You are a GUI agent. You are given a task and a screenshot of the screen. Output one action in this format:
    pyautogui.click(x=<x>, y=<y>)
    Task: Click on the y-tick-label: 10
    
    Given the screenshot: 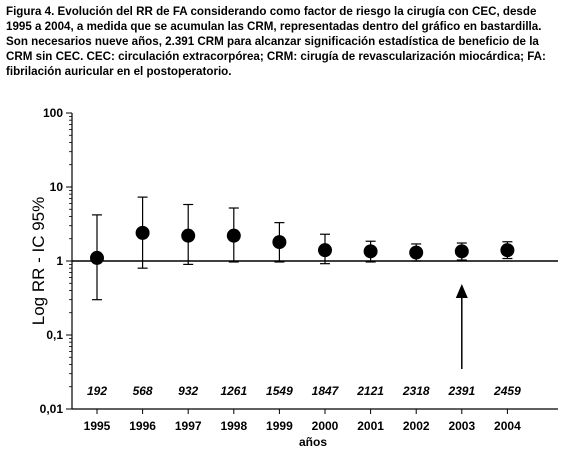 What is the action you would take?
    pyautogui.click(x=57, y=187)
    